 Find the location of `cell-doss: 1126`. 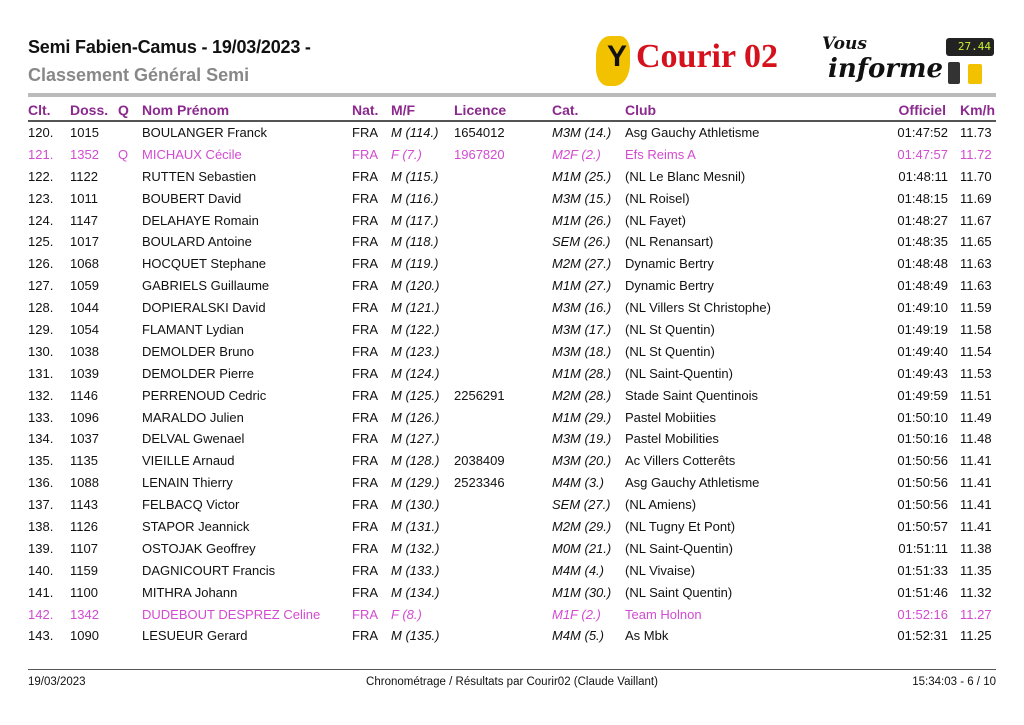

cell-doss: 1126 is located at coordinates (84, 527).